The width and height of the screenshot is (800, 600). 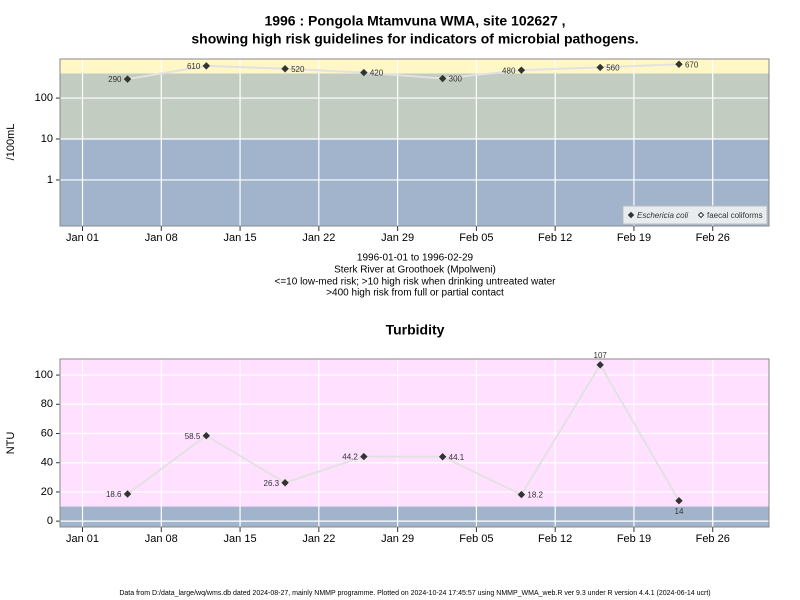 I want to click on y-tick-label: 1, so click(x=50, y=180).